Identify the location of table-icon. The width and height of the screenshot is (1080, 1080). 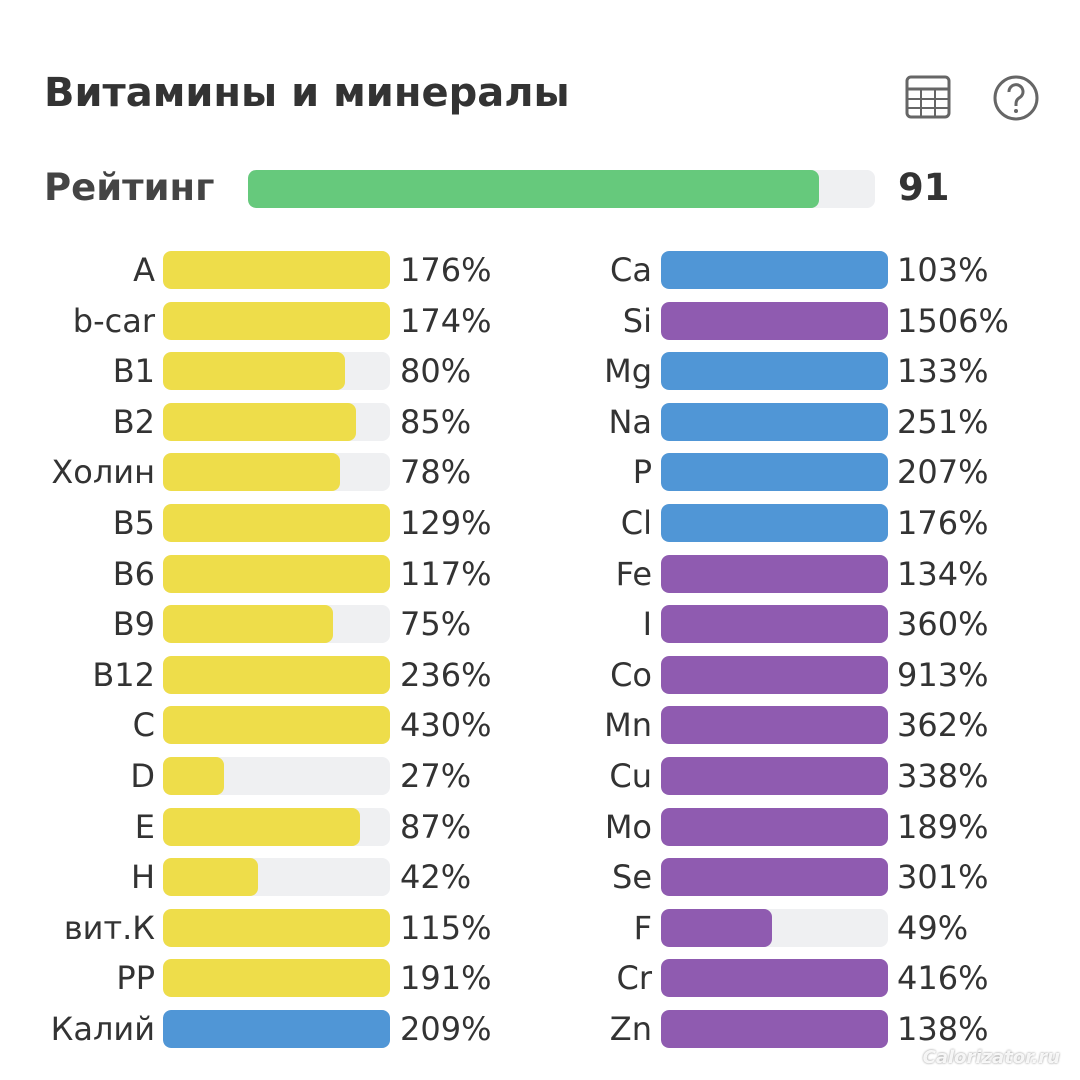
(928, 97).